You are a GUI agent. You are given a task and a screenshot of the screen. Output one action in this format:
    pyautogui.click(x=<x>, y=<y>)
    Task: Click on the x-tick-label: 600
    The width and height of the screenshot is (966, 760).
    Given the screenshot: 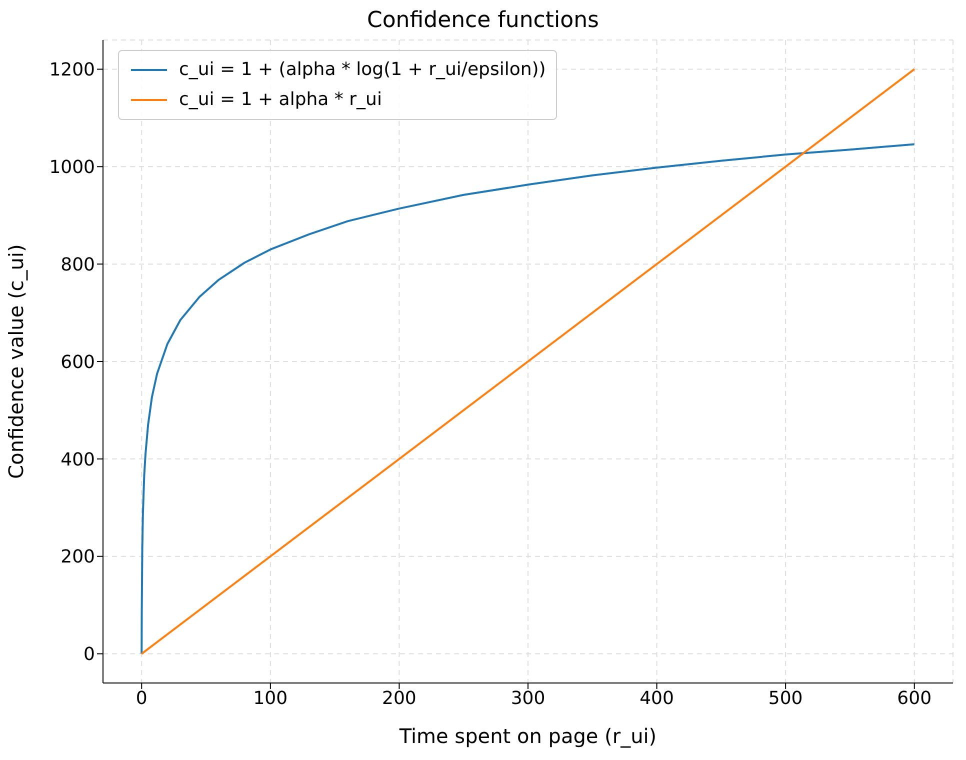 What is the action you would take?
    pyautogui.click(x=914, y=698)
    